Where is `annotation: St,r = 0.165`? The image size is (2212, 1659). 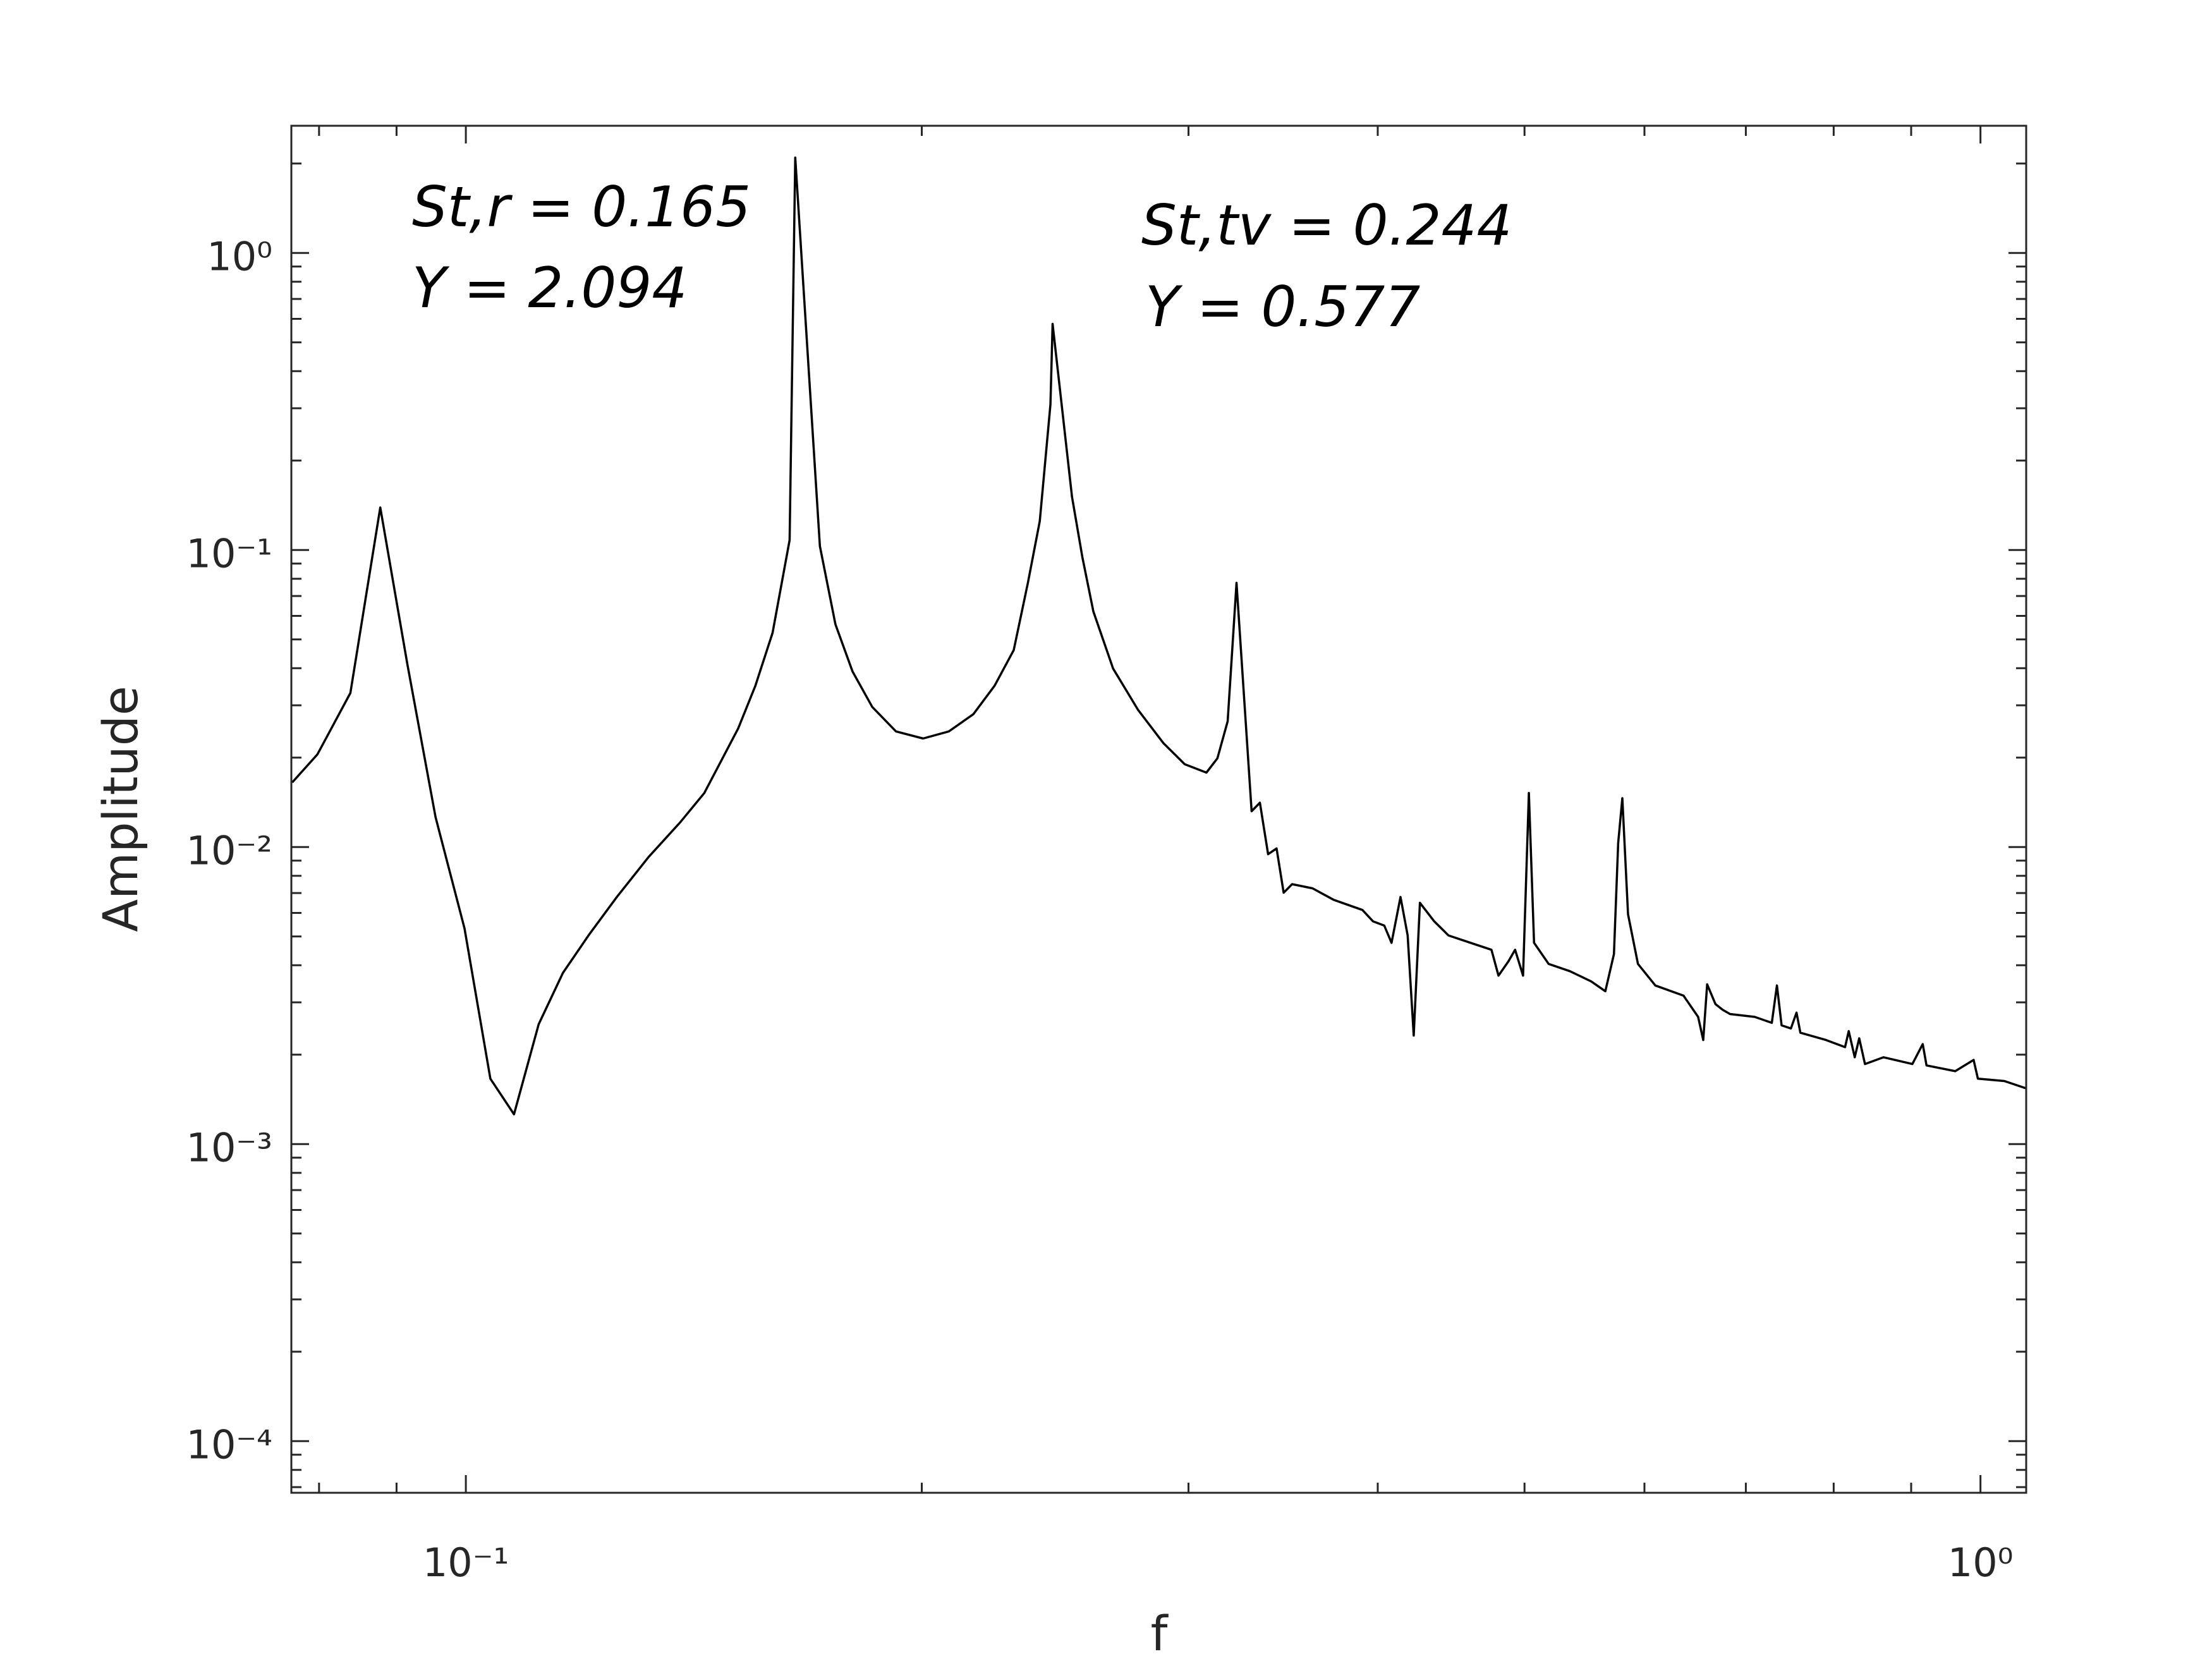
annotation: St,r = 0.165 is located at coordinates (581, 207).